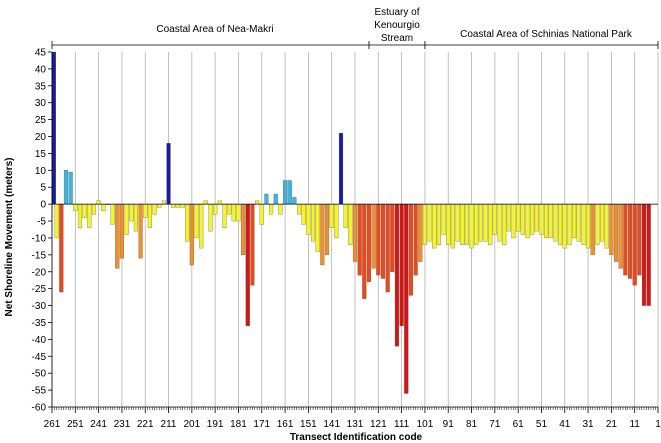 The width and height of the screenshot is (661, 443). What do you see at coordinates (397, 25) in the screenshot?
I see `region-label-estuary-line-2: Kenourgio` at bounding box center [397, 25].